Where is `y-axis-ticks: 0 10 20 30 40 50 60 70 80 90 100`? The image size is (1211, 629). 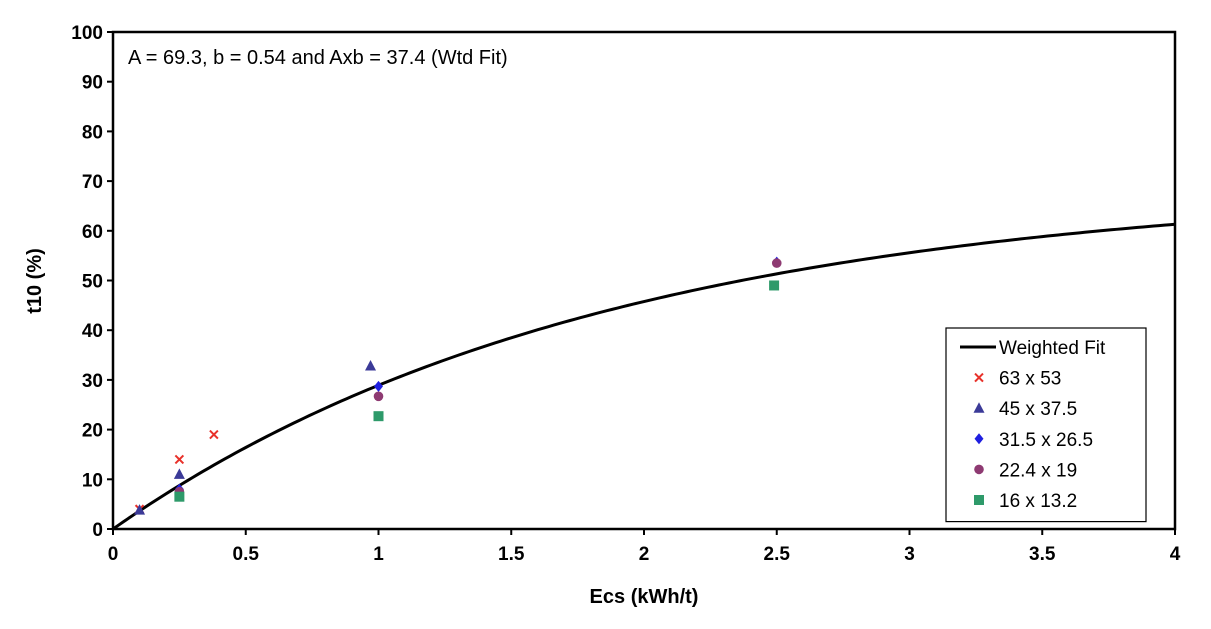 y-axis-ticks: 0 10 20 30 40 50 60 70 80 90 100 is located at coordinates (92, 282).